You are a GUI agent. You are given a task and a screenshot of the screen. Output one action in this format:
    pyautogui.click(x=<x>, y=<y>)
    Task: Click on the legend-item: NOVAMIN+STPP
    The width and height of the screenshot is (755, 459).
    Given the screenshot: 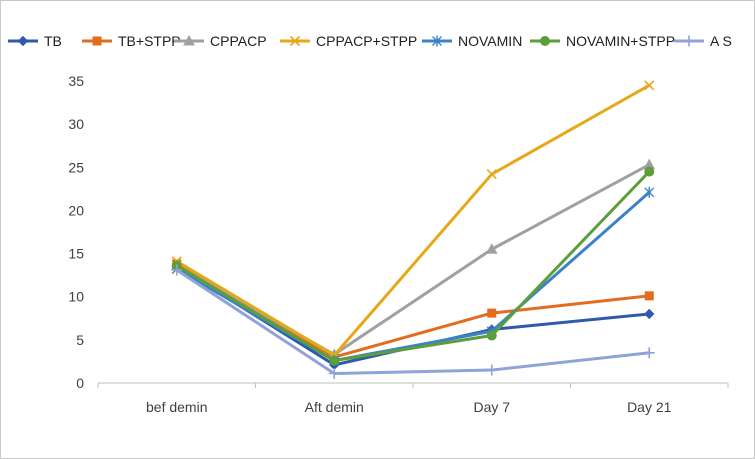 What is the action you would take?
    pyautogui.click(x=602, y=41)
    